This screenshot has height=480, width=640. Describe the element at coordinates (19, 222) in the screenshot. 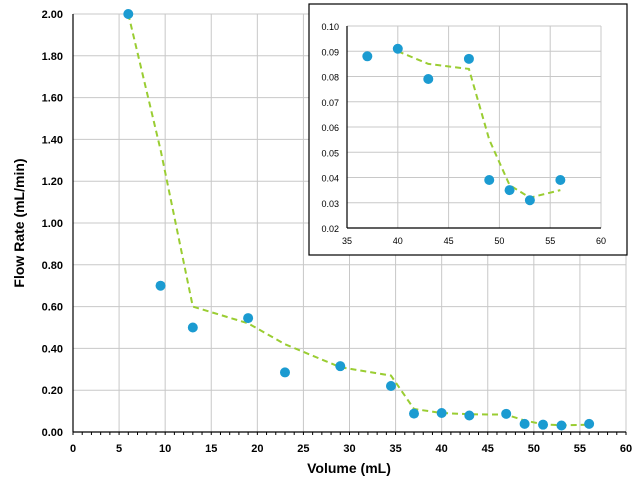

I see `y-axis-title: Flow Rate (mL/min)` at that location.